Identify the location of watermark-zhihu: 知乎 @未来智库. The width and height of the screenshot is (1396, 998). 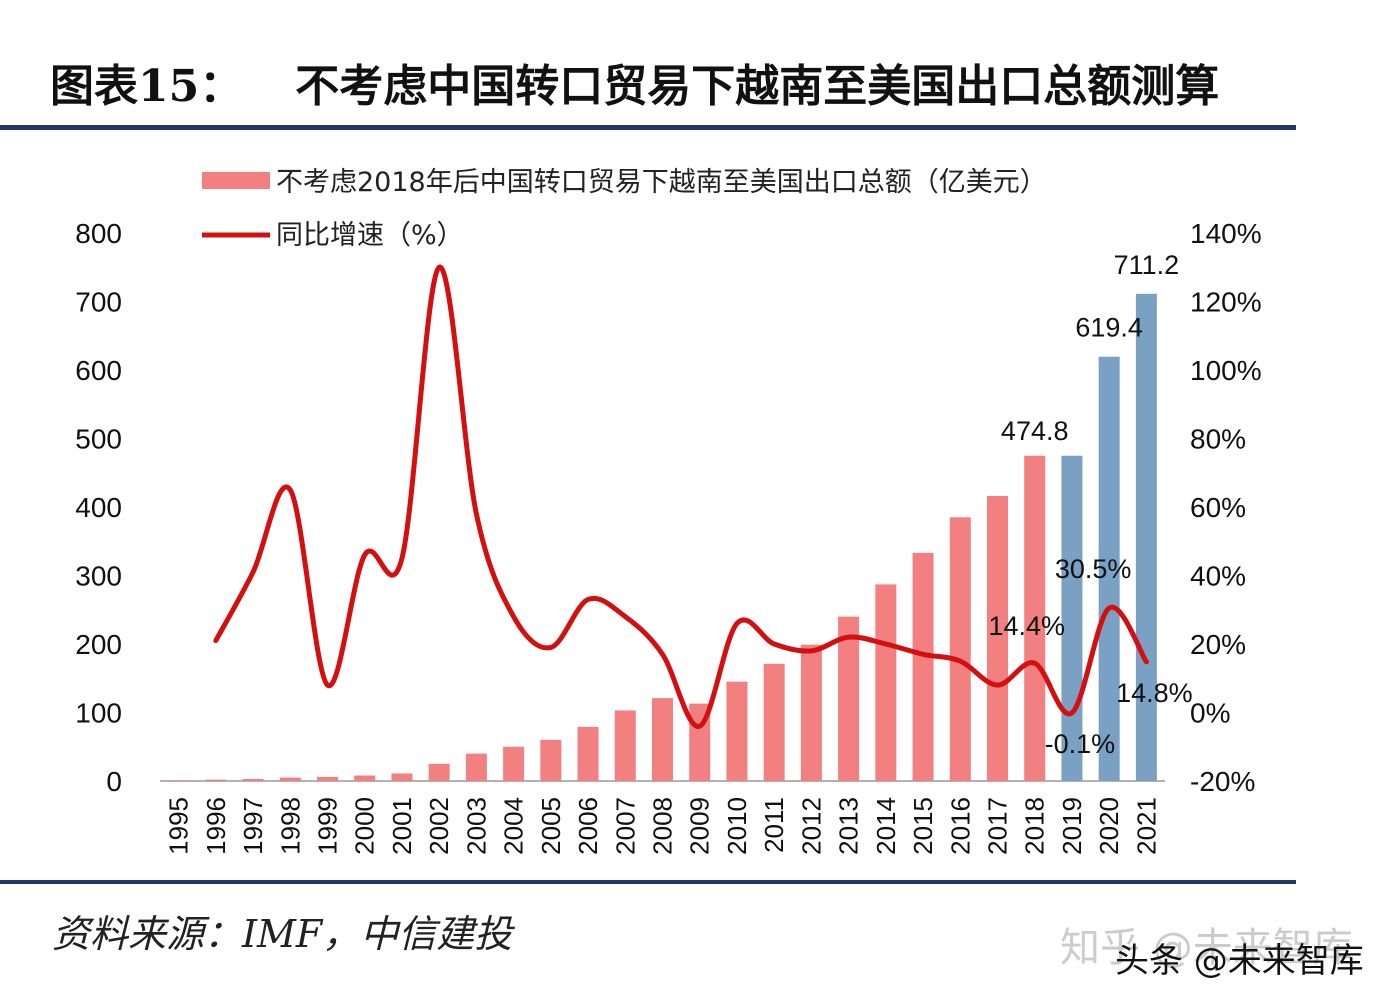
(1206, 948).